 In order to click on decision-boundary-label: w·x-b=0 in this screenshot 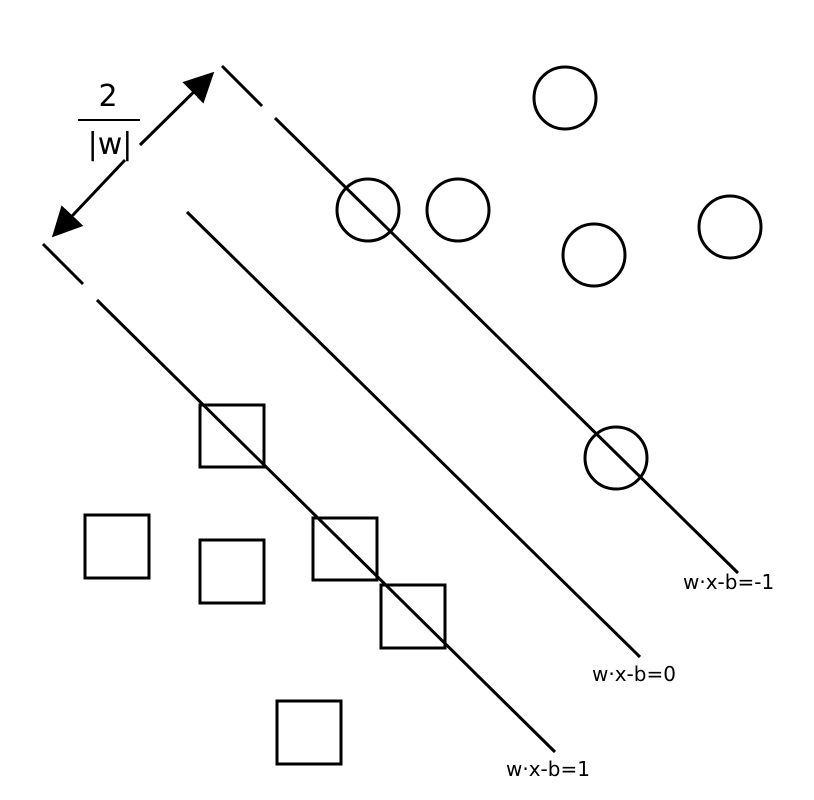, I will do `click(634, 674)`.